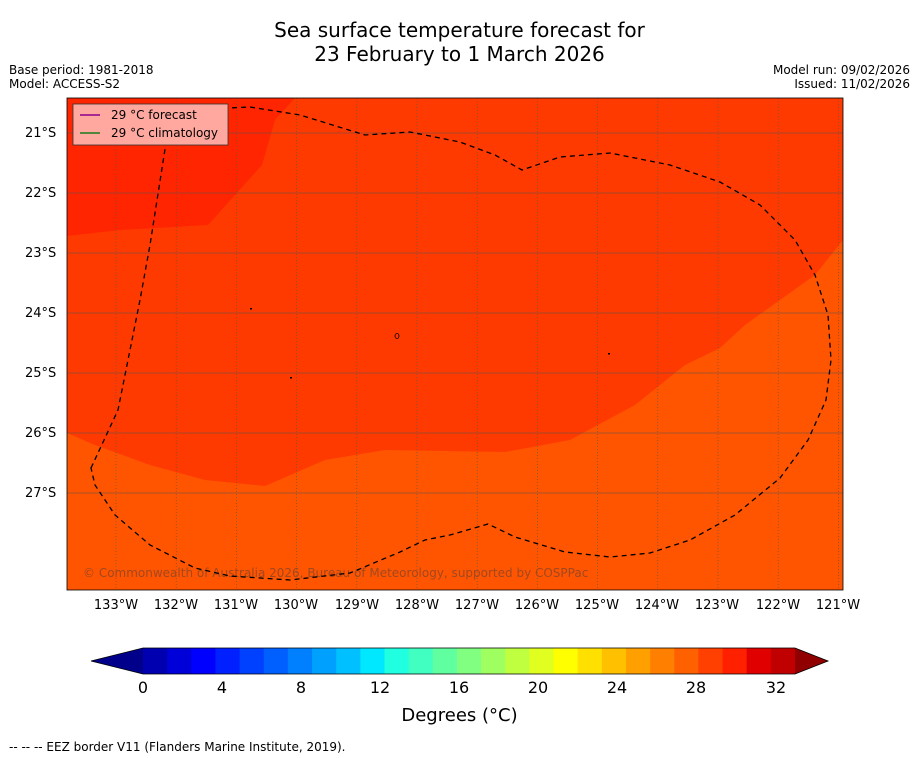 Image resolution: width=919 pixels, height=758 pixels. I want to click on lon-label: 124°W, so click(657, 605).